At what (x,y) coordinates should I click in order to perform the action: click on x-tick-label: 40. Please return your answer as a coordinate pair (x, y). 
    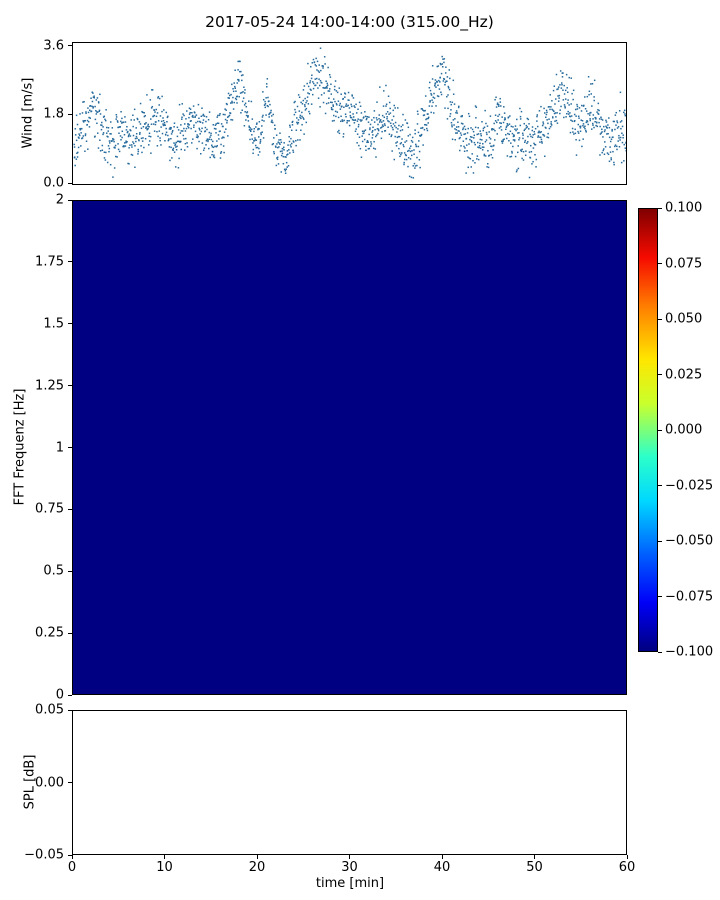
    Looking at the image, I should click on (442, 867).